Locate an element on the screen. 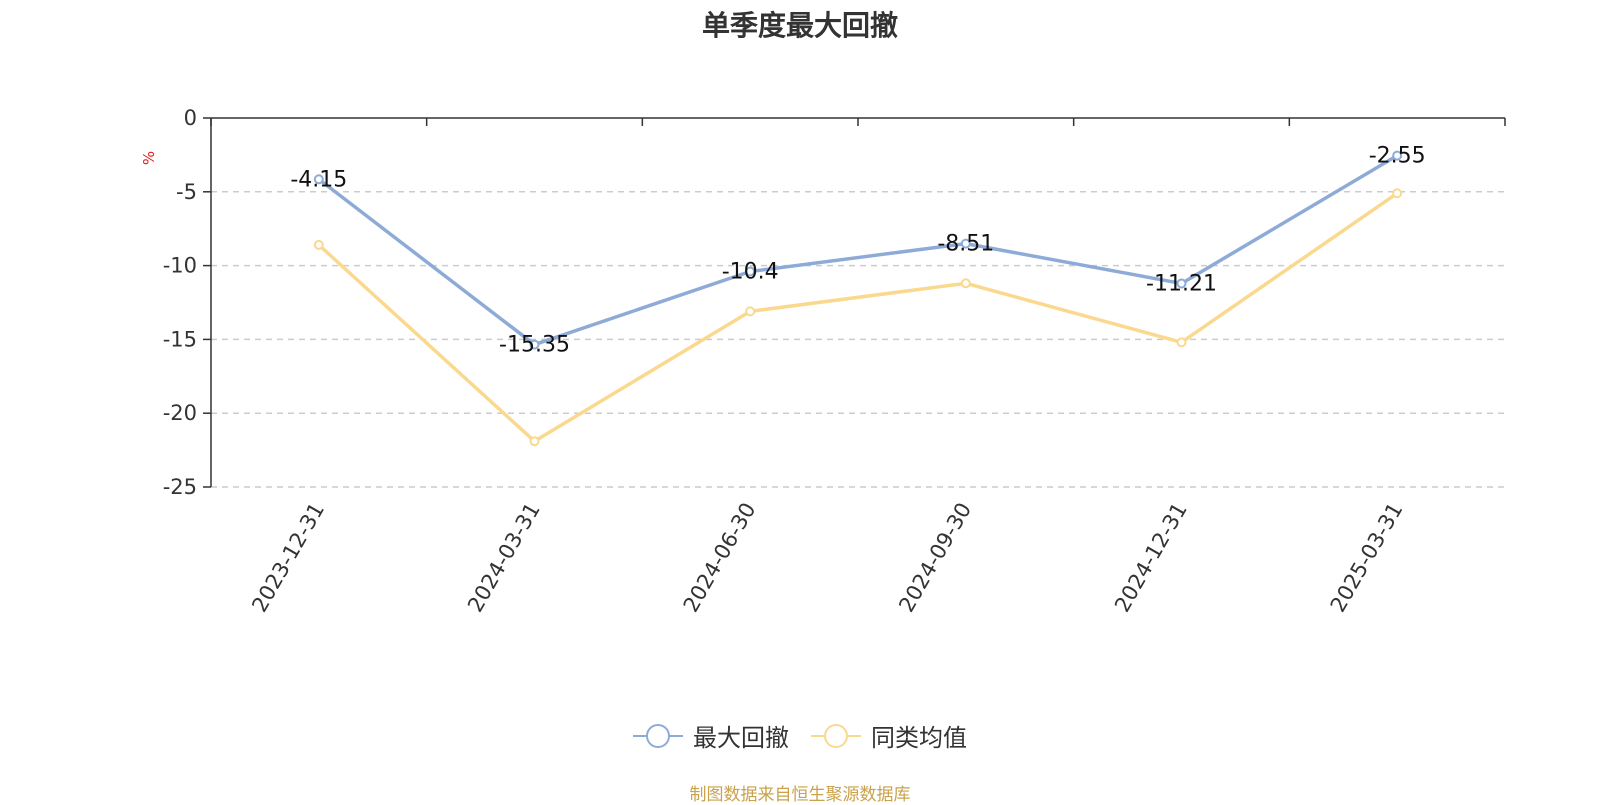 The width and height of the screenshot is (1600, 805). chart-legend: 最大回撤 同类均值 is located at coordinates (800, 735).